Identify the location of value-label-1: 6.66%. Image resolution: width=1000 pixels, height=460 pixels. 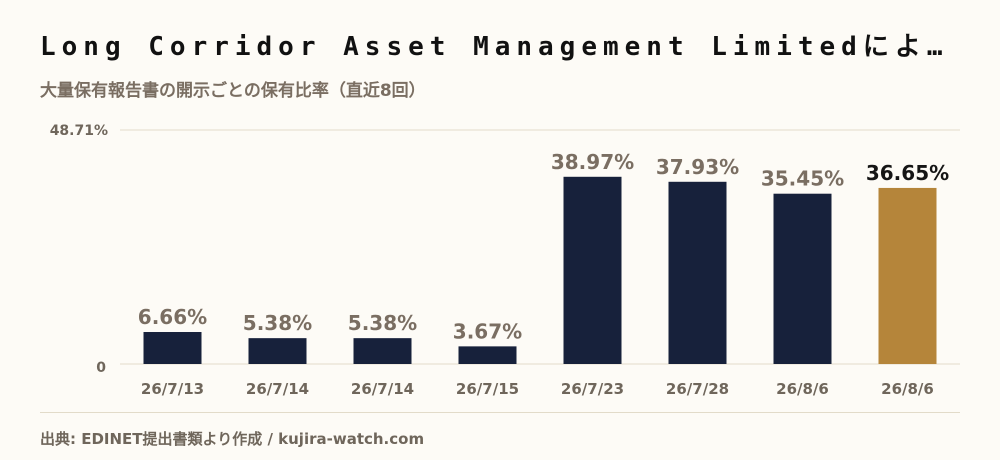
(172, 317).